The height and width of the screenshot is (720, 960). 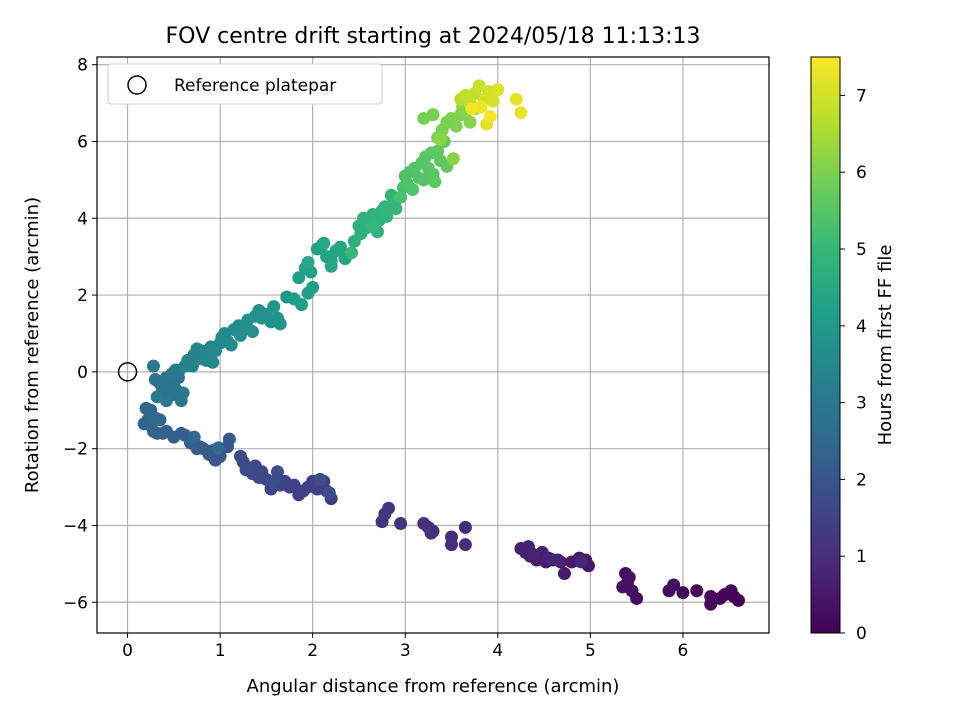 What do you see at coordinates (405, 651) in the screenshot?
I see `x-tick-label: 3` at bounding box center [405, 651].